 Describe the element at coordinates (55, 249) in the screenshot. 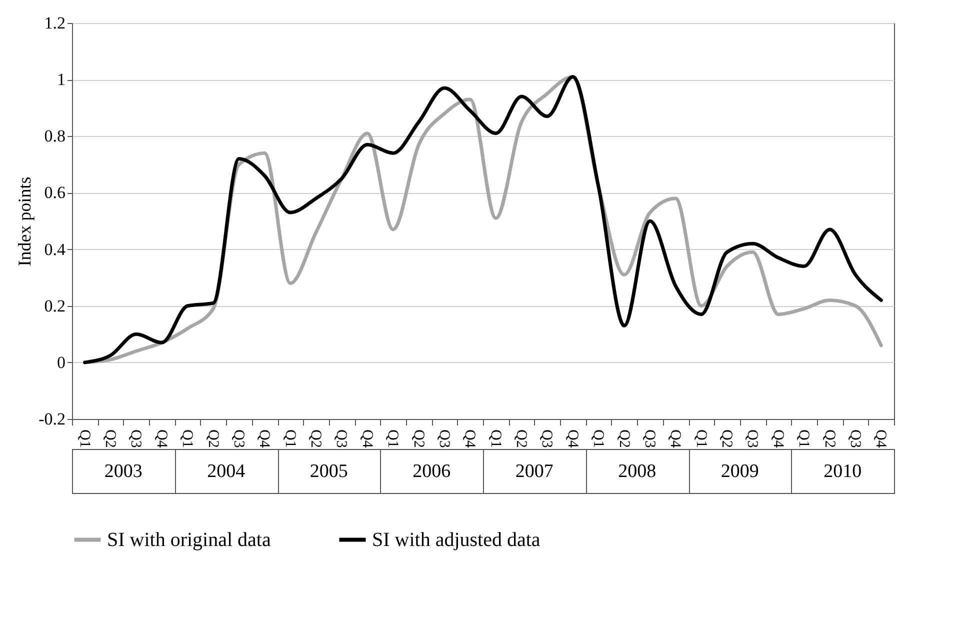

I see `y-tick-label: 0.4` at that location.